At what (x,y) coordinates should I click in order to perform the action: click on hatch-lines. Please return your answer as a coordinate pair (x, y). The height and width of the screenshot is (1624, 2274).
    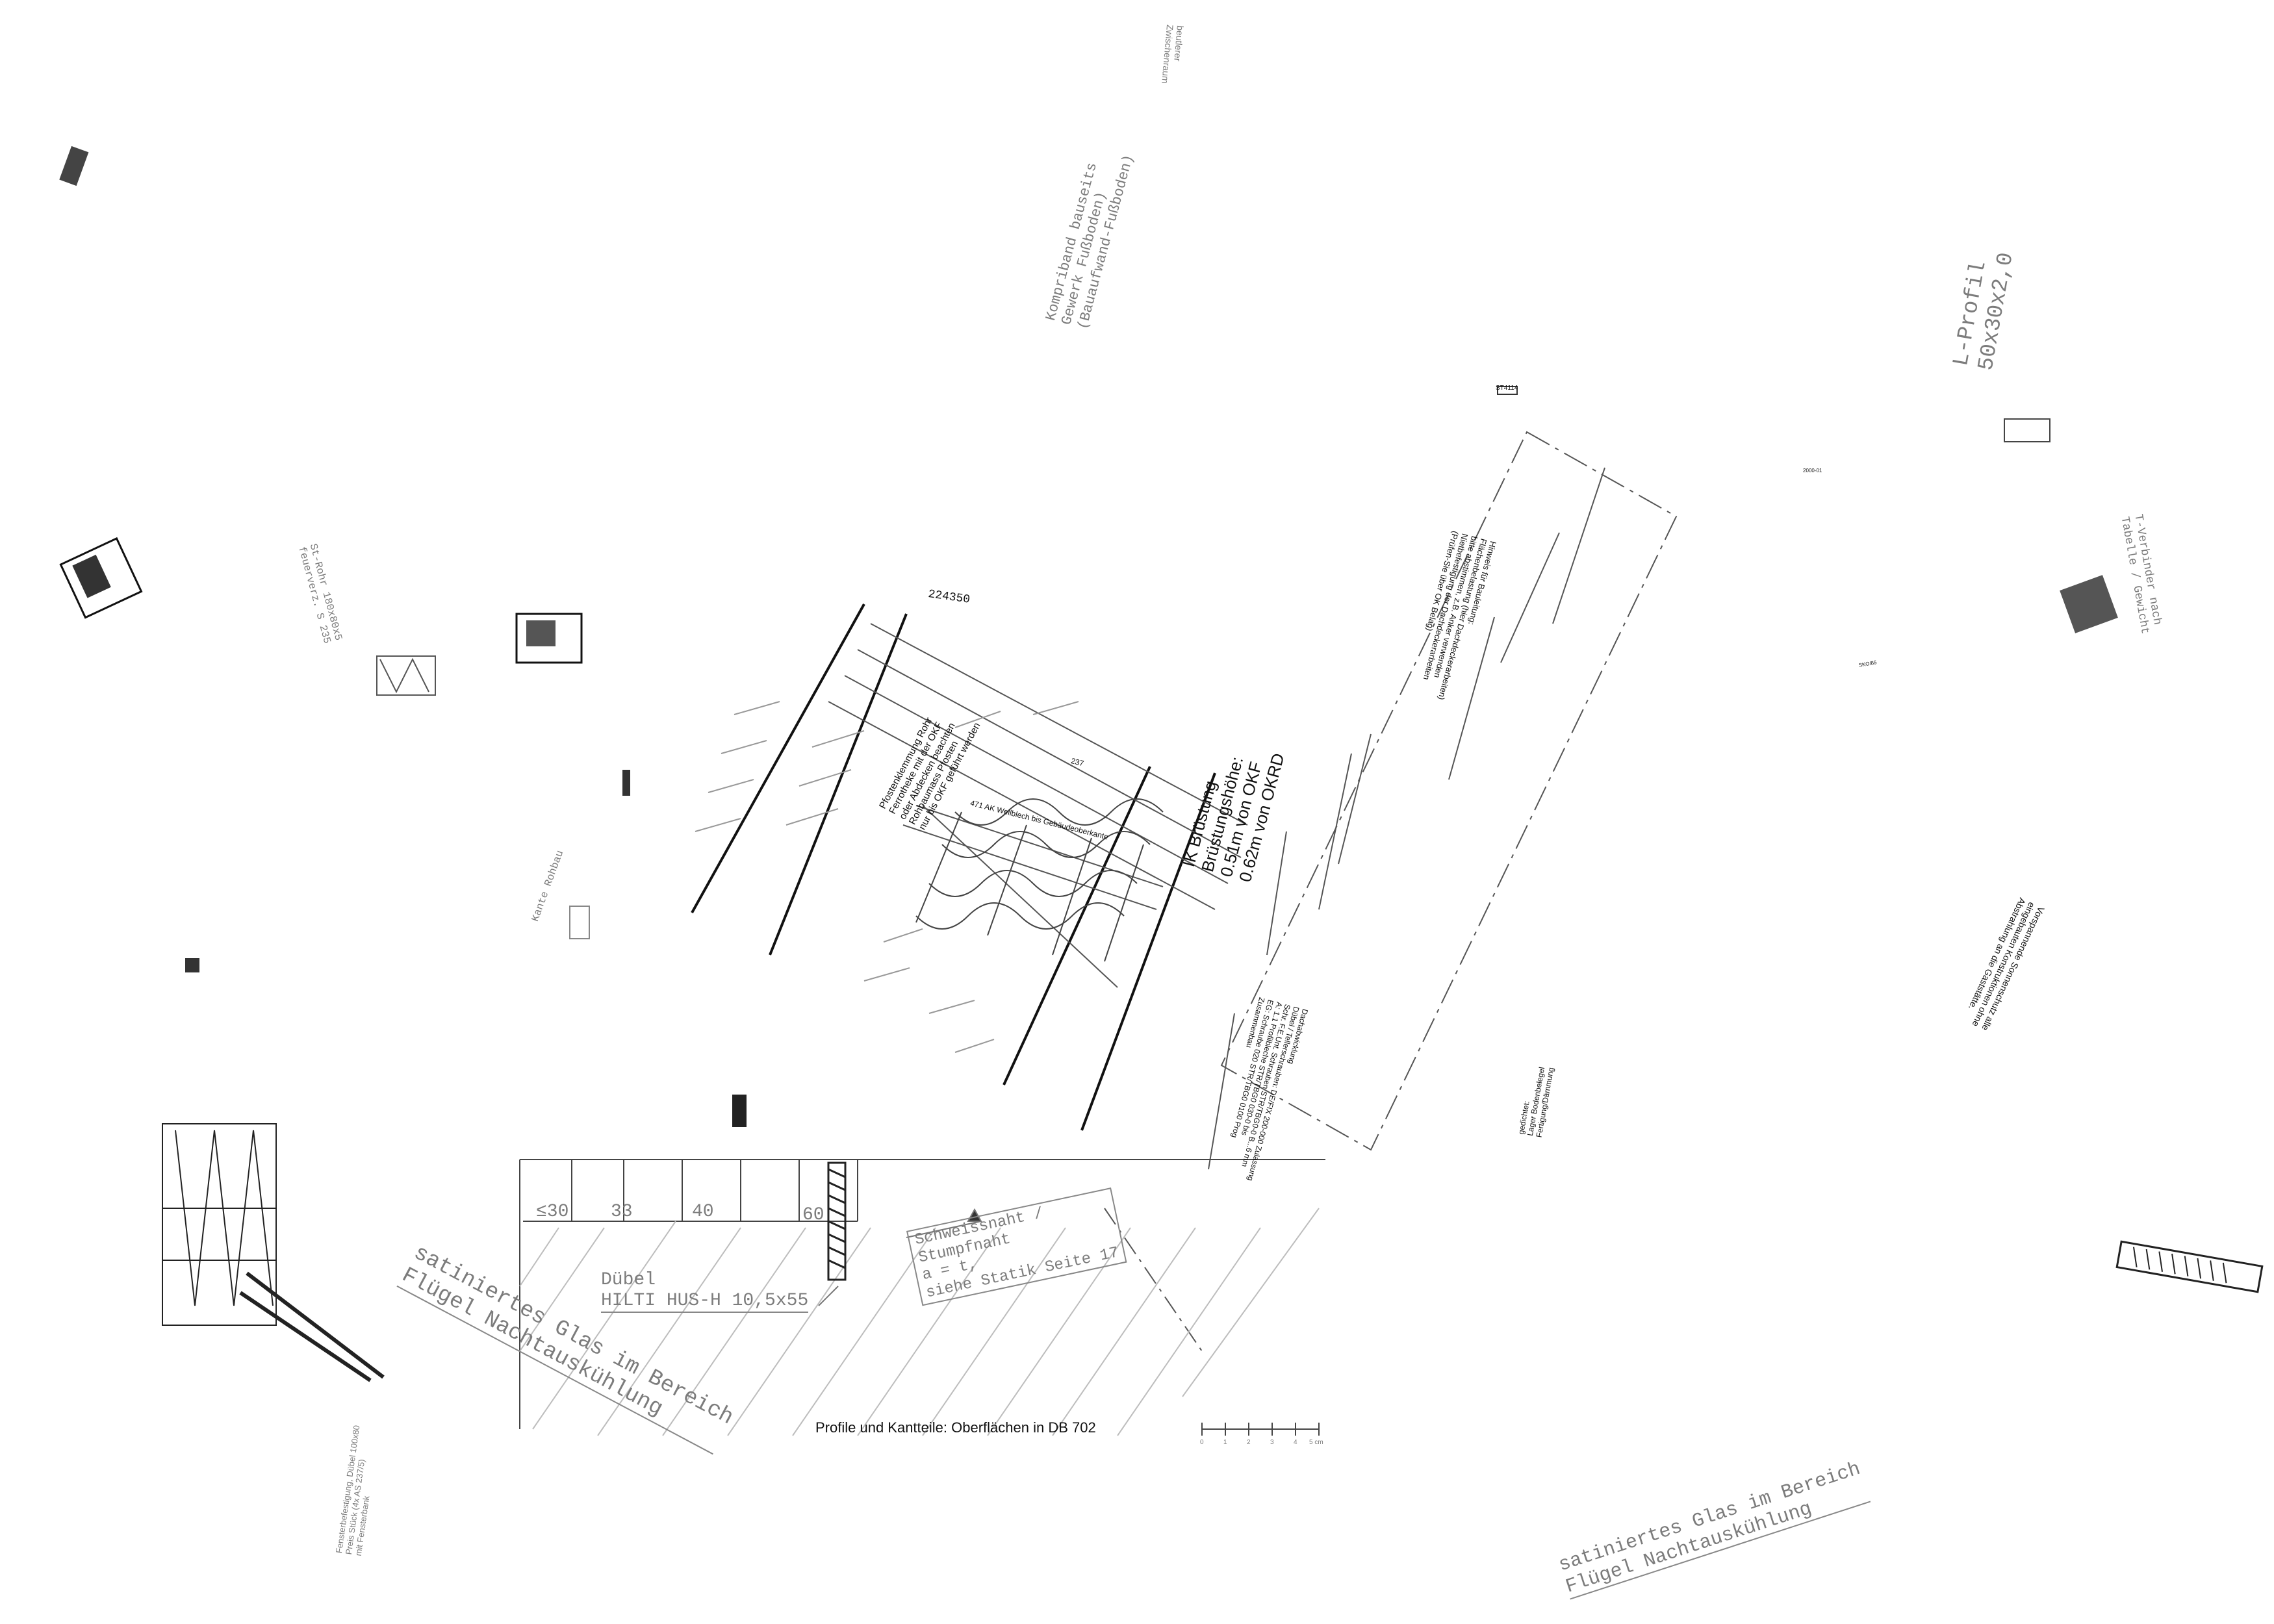
    Looking at the image, I should click on (887, 877).